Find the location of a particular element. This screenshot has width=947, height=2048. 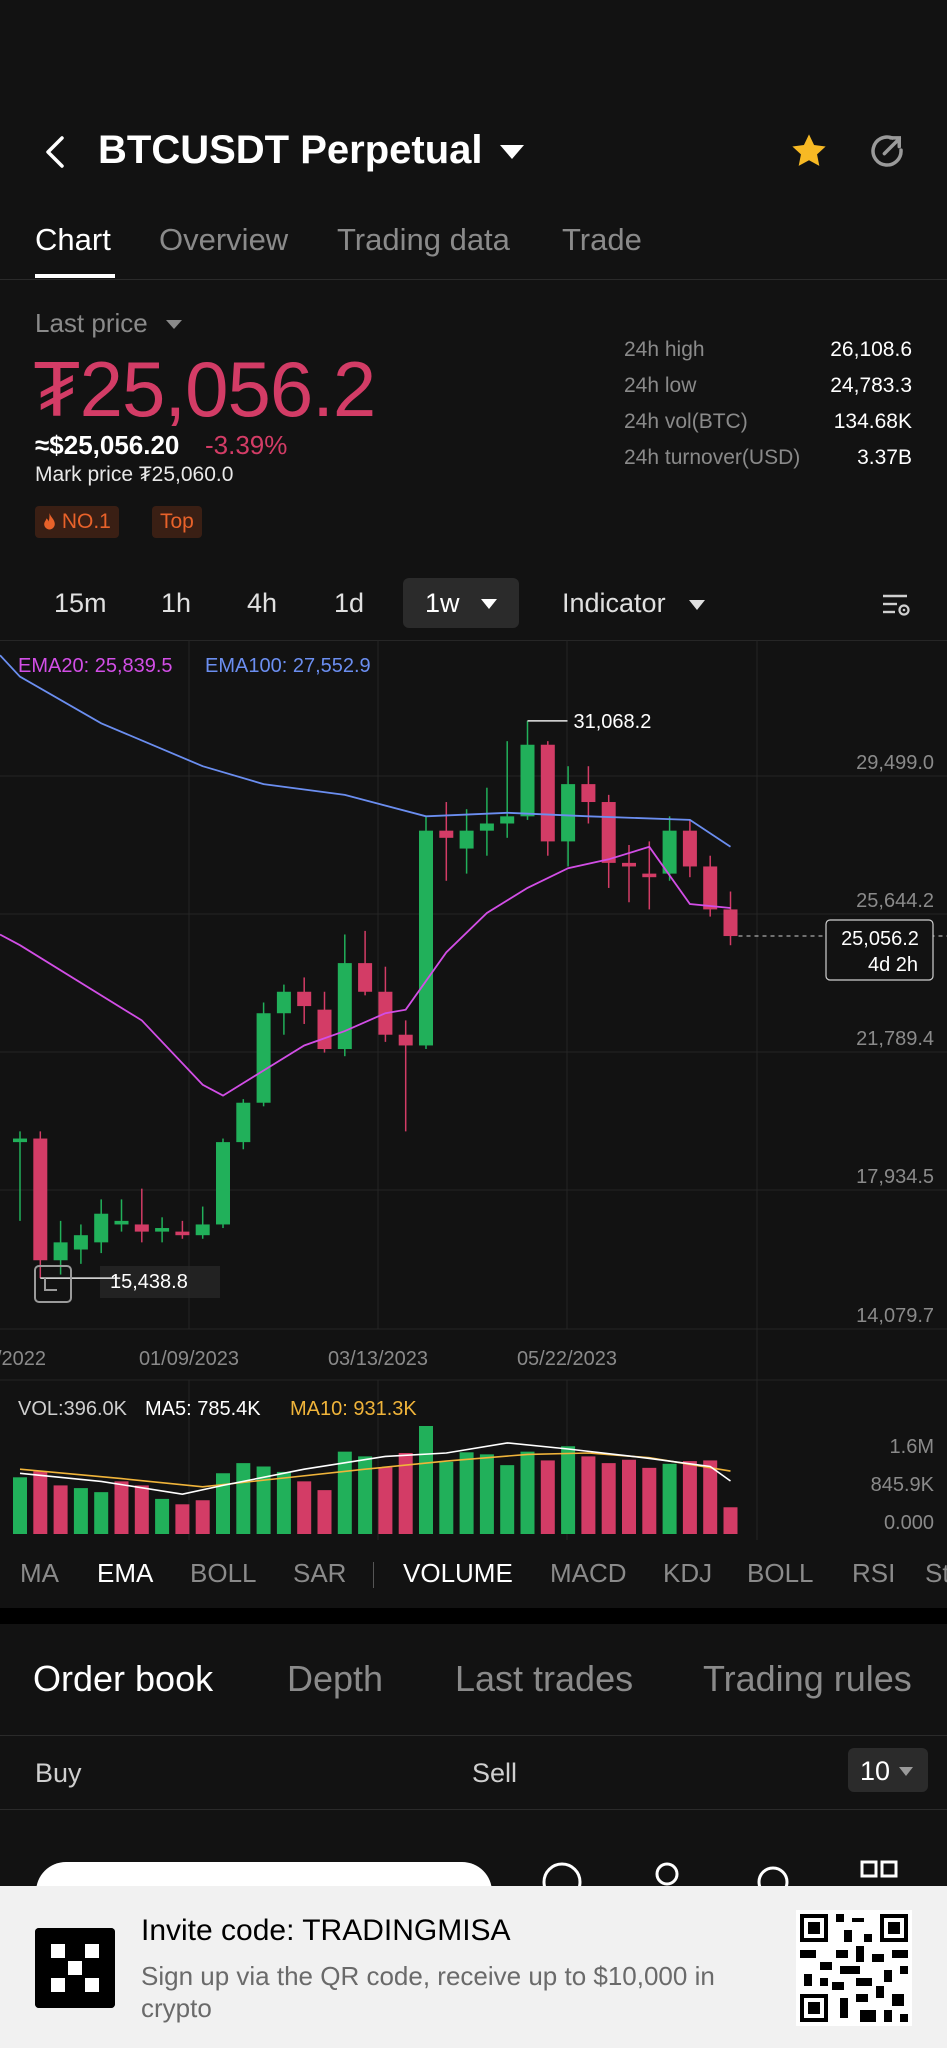

trade-button is located at coordinates (264, 1874).